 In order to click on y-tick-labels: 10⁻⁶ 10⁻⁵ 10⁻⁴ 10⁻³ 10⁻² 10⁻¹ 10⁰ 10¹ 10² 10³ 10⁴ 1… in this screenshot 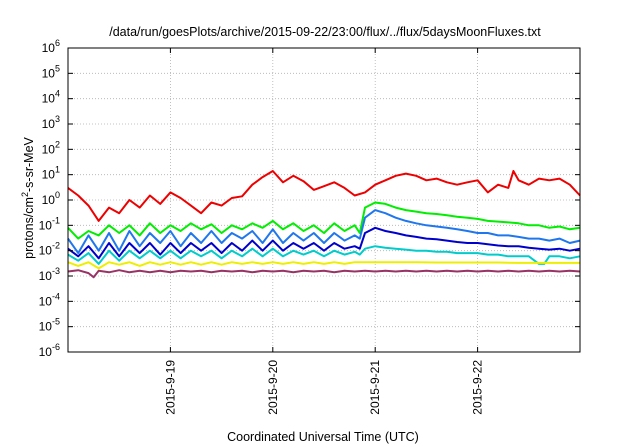, I will do `click(49, 198)`.